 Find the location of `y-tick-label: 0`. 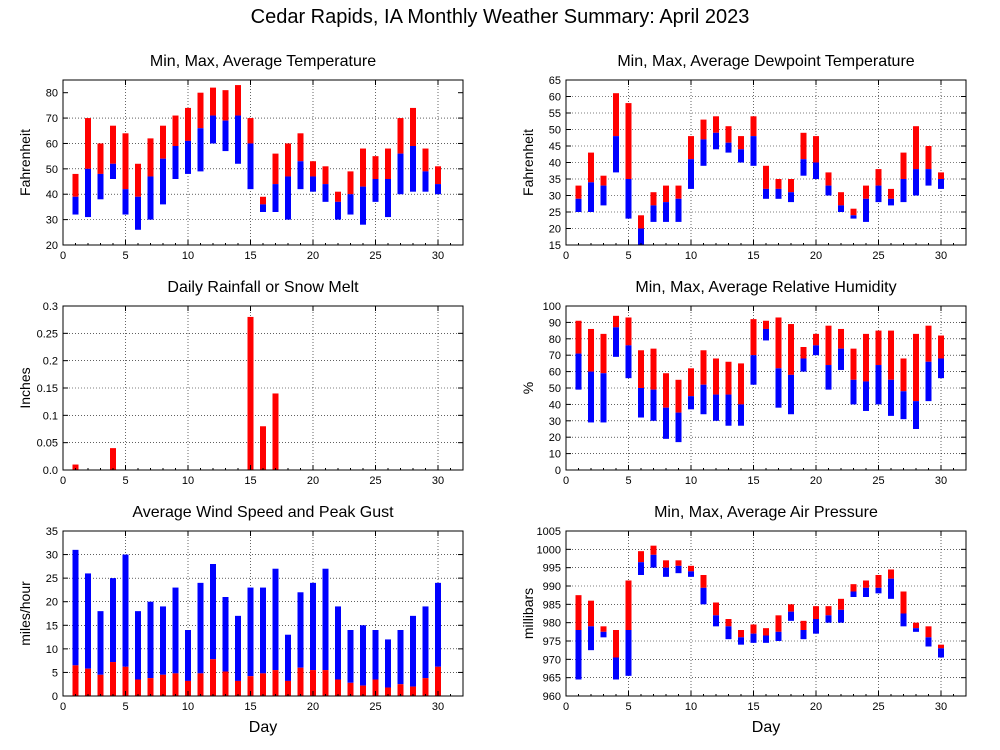

y-tick-label: 0 is located at coordinates (558, 471).